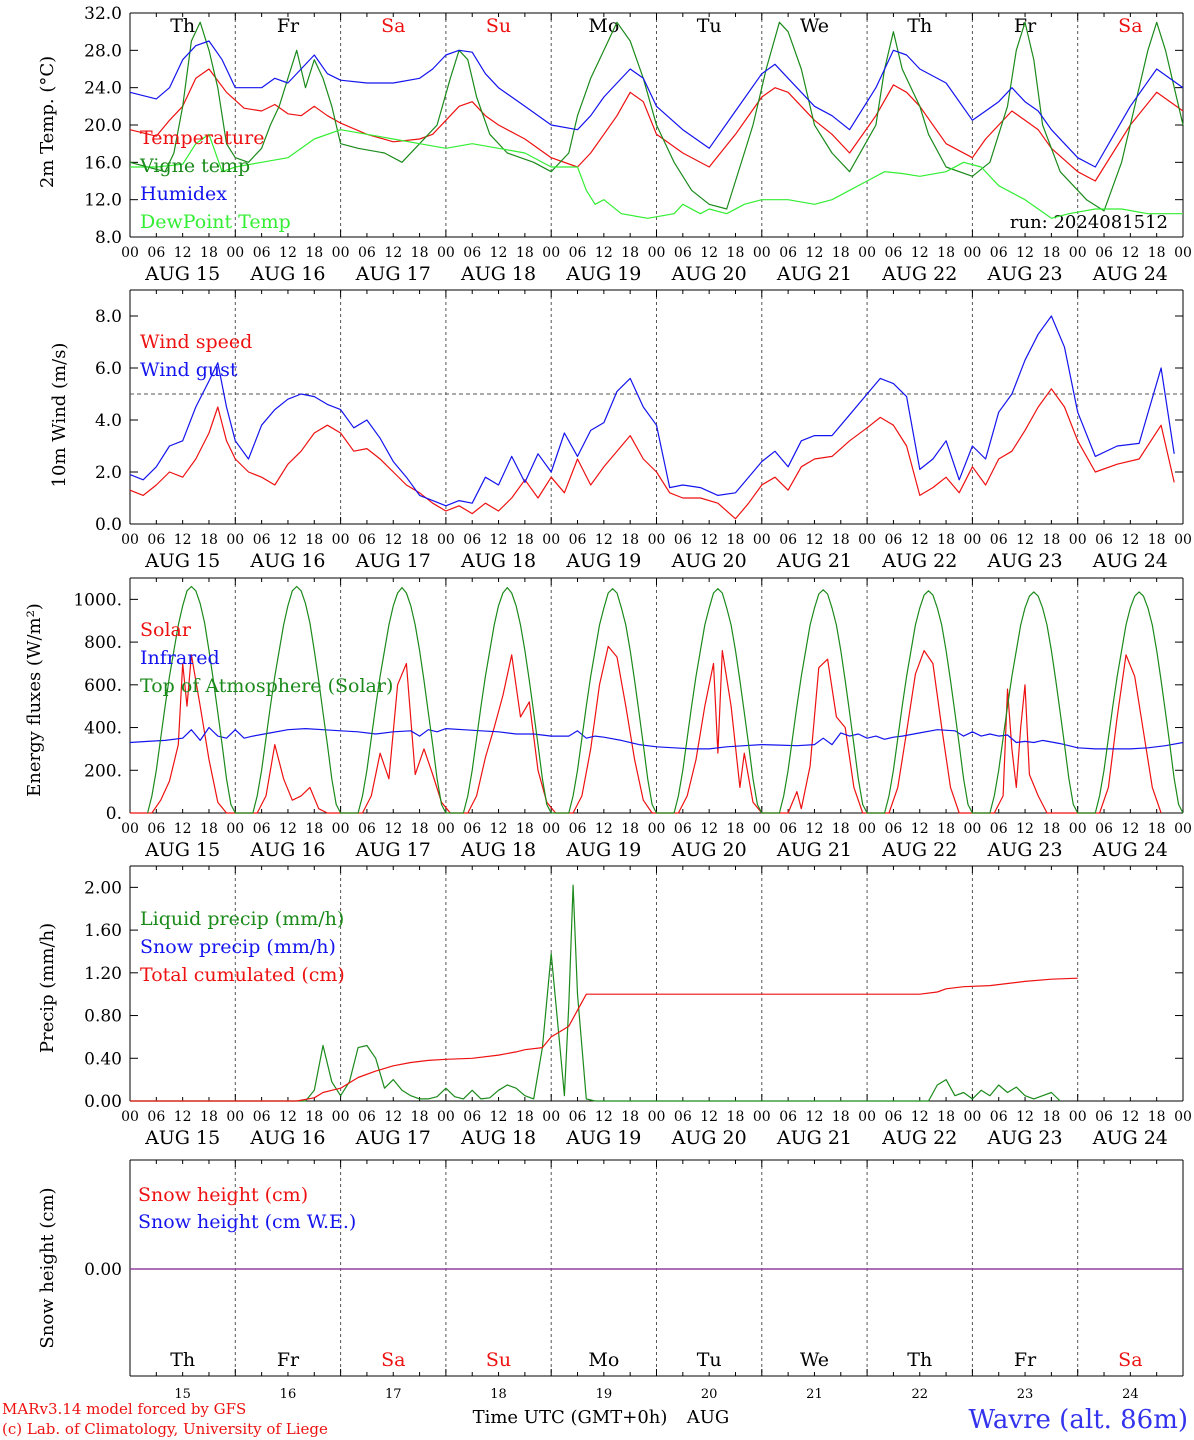  What do you see at coordinates (1024, 274) in the screenshot?
I see `temp-date-label: AUG 23` at bounding box center [1024, 274].